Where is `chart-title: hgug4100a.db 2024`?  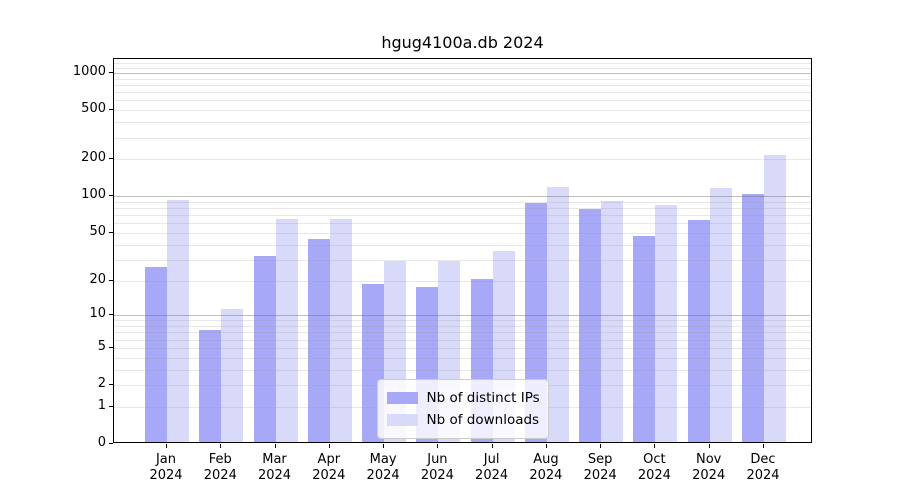 chart-title: hgug4100a.db 2024 is located at coordinates (462, 42).